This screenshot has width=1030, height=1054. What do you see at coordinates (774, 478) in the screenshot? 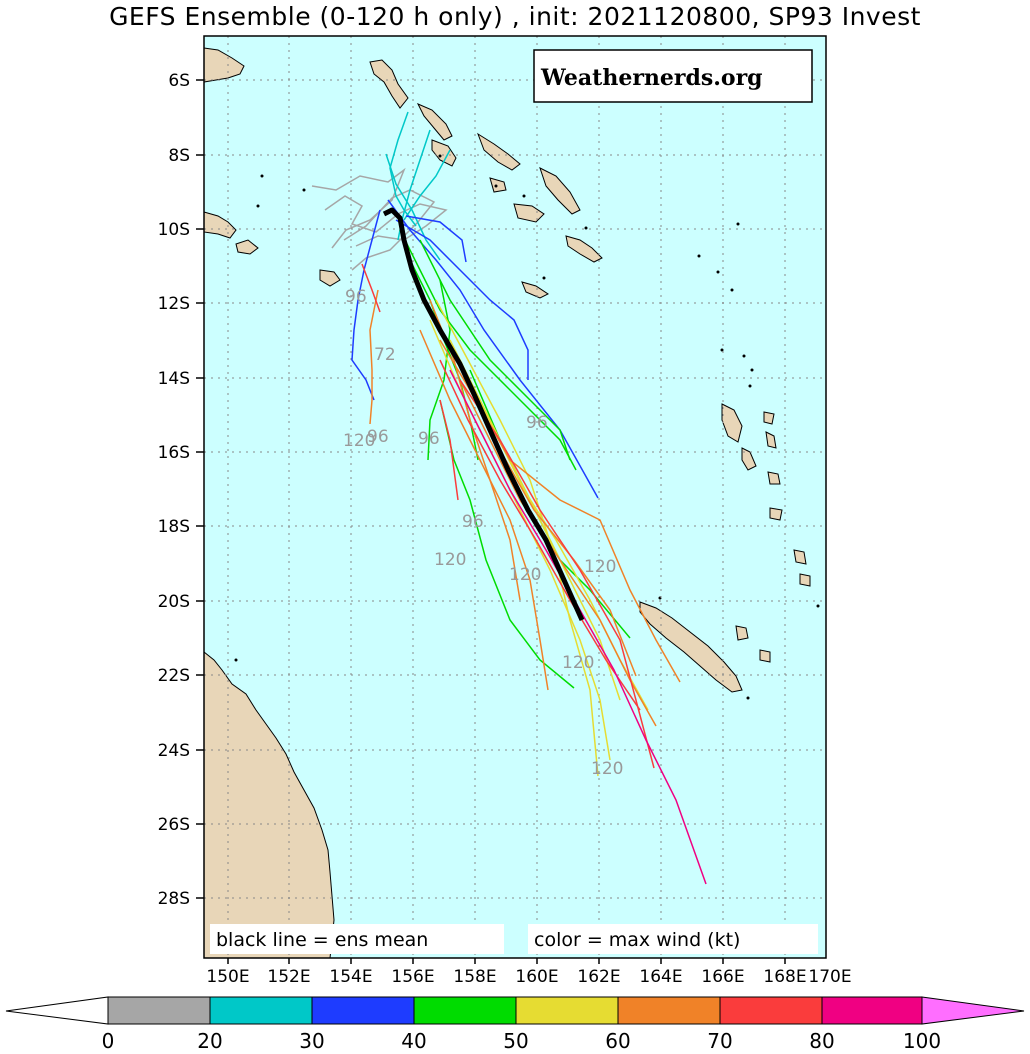
I see `land-vanuatu-efate` at bounding box center [774, 478].